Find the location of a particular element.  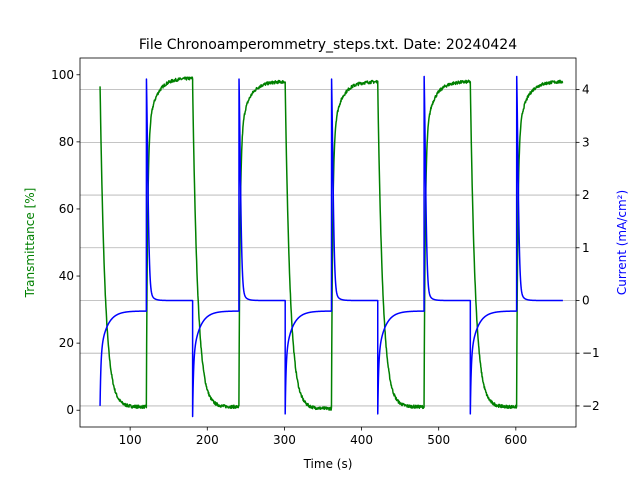

y-right-tick-label: 1 is located at coordinates (586, 248).